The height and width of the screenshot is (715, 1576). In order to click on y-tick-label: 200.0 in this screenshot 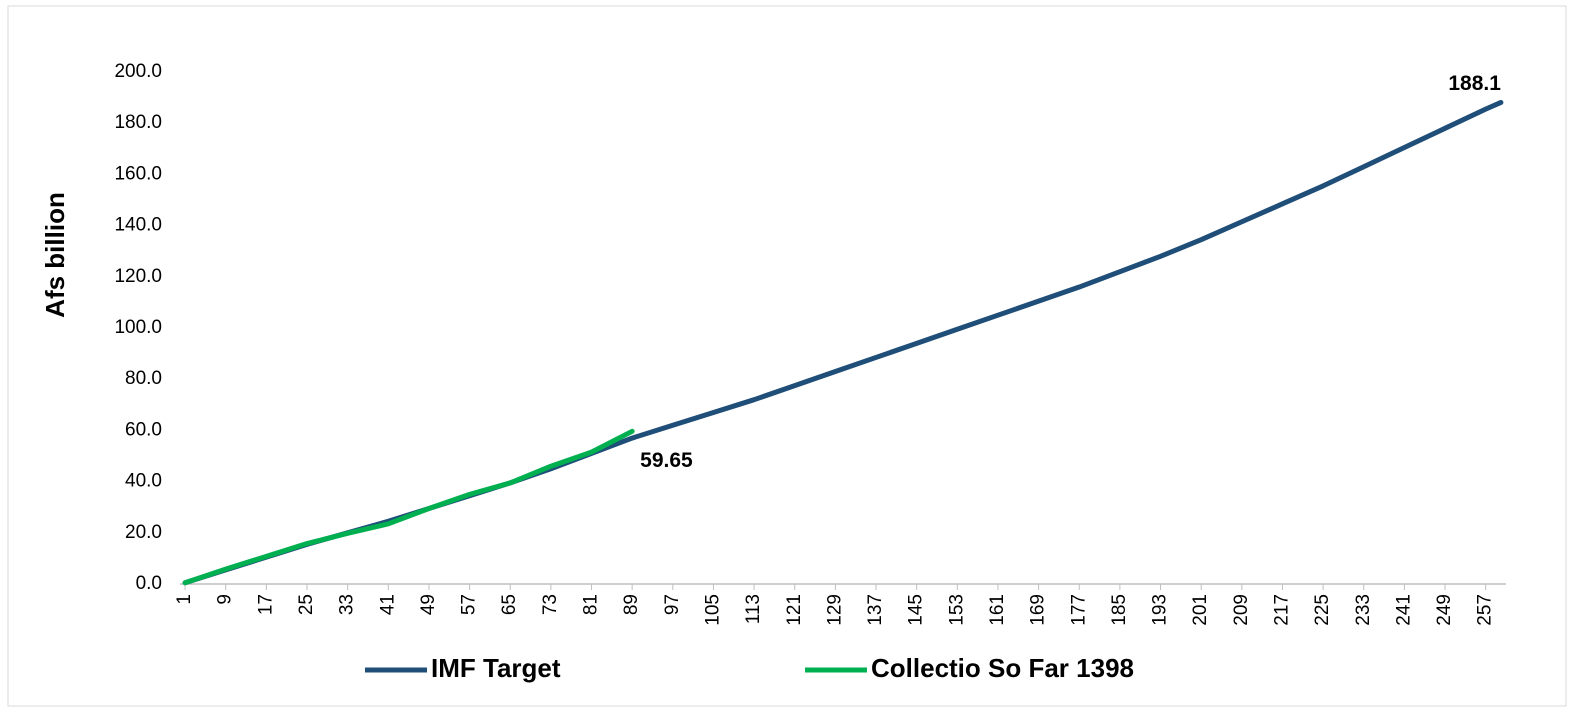, I will do `click(138, 71)`.